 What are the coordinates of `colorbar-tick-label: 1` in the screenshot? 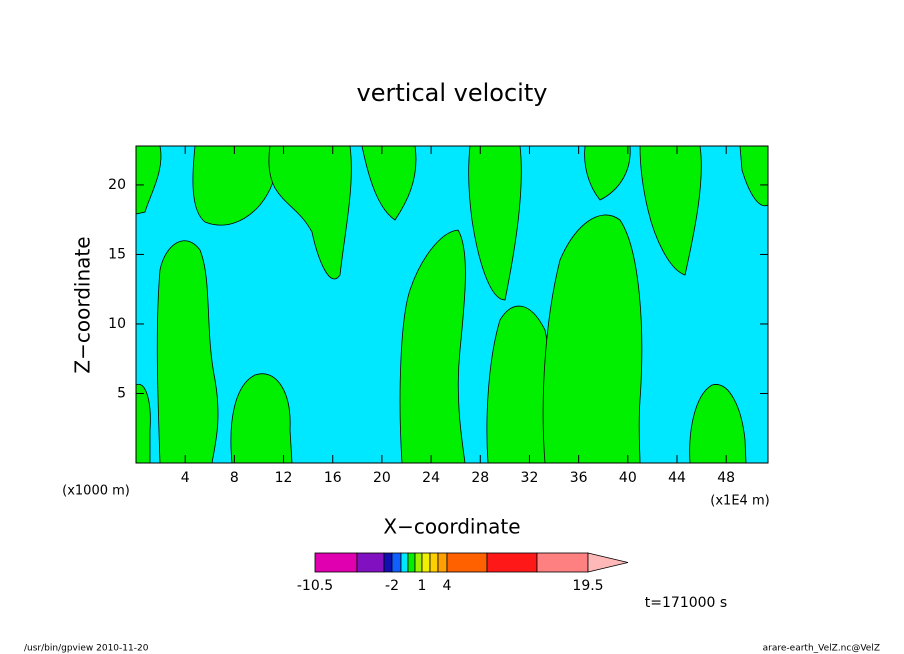 It's located at (422, 586).